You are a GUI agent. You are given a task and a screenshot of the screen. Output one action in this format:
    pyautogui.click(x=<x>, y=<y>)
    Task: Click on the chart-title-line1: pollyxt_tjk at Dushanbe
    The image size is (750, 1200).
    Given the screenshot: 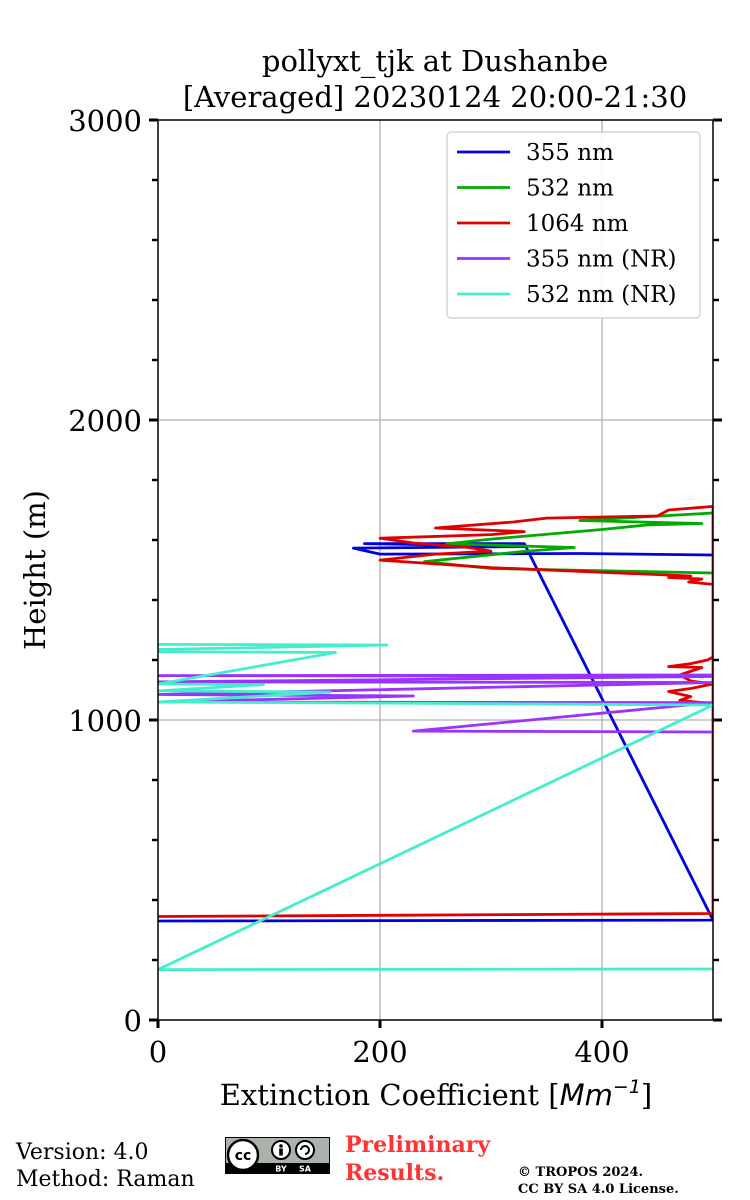 What is the action you would take?
    pyautogui.click(x=435, y=61)
    